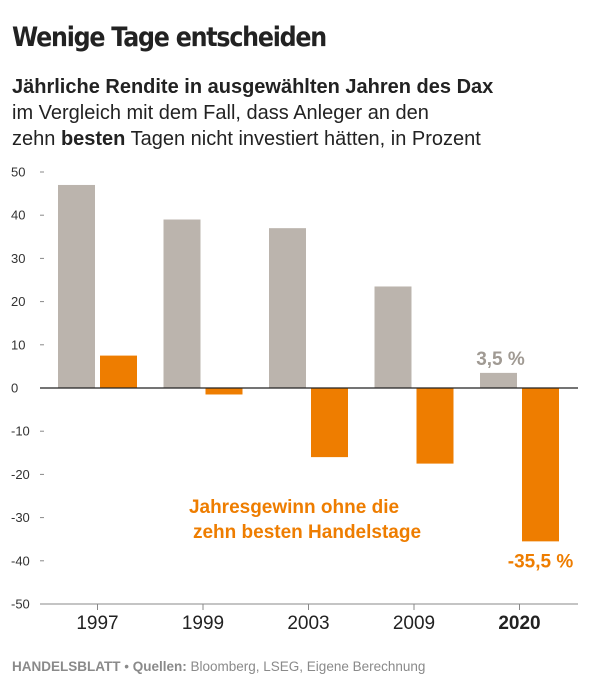 The width and height of the screenshot is (596, 697). I want to click on series-label-line-2: zehn besten Handelstage, so click(307, 532).